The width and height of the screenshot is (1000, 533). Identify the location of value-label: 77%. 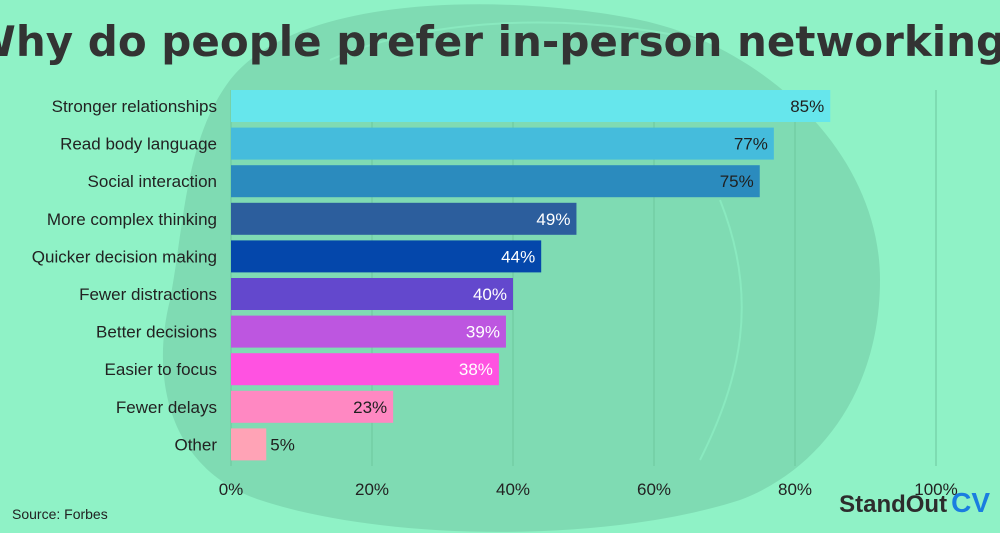
(751, 144).